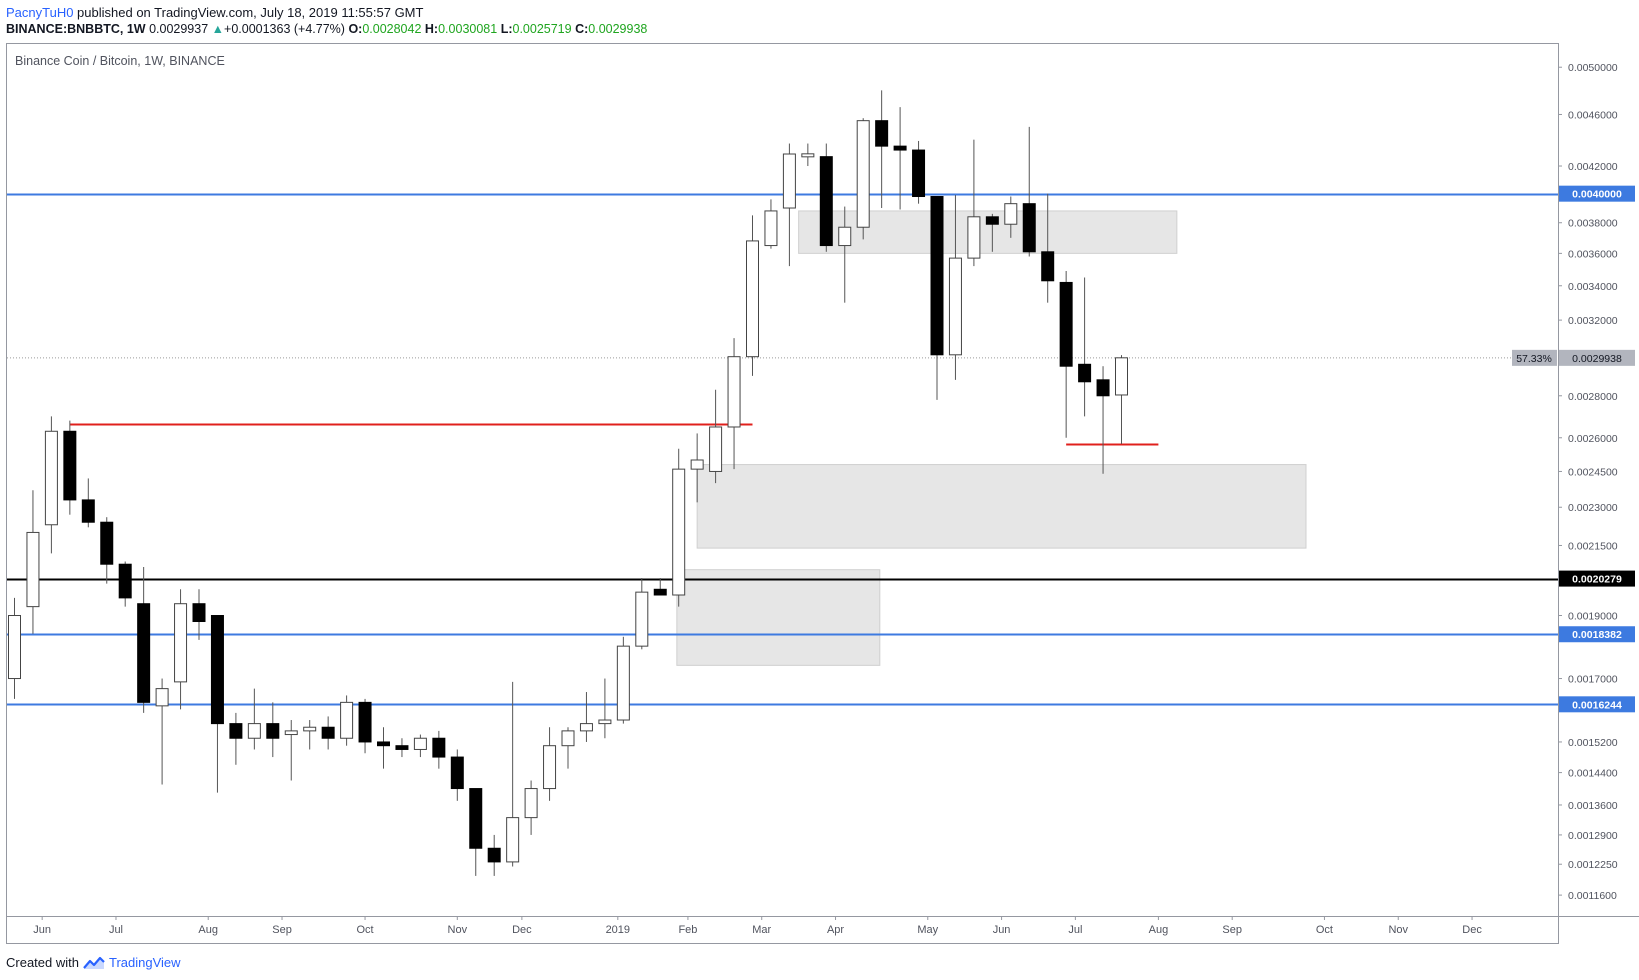 The height and width of the screenshot is (980, 1639). I want to click on author-link: PacnyTuH0, so click(40, 12).